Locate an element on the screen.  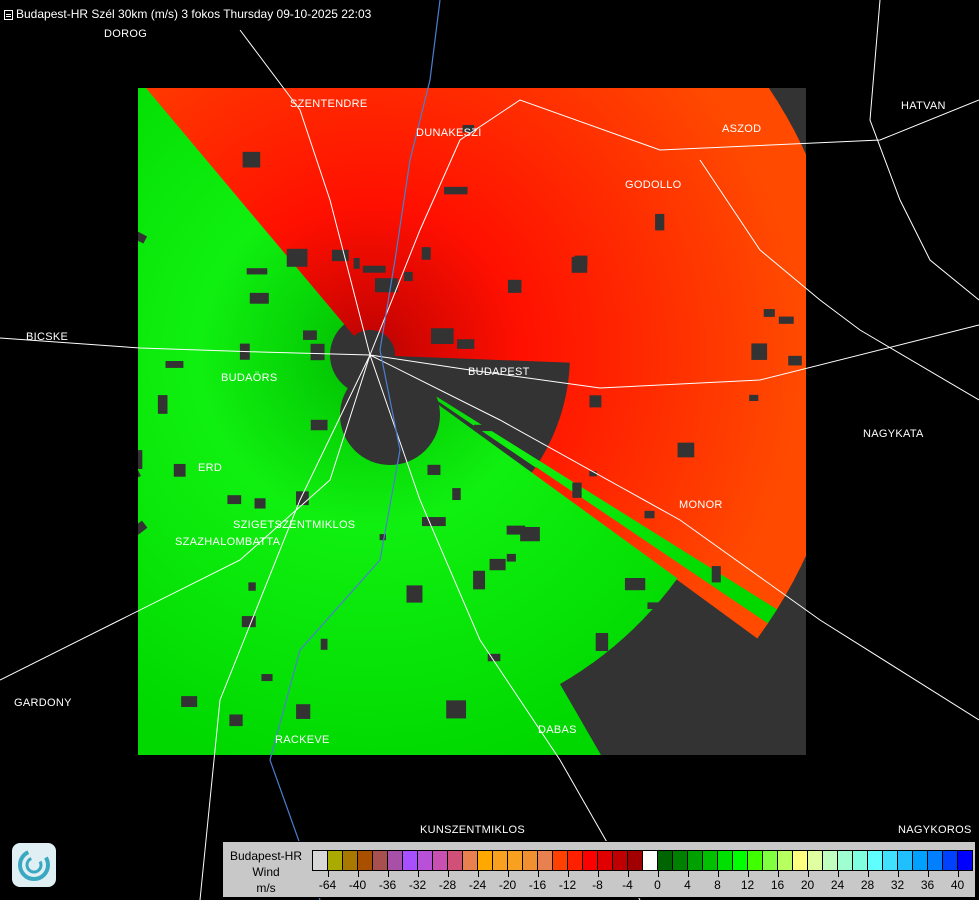
legend-tick-label: -20 is located at coordinates (507, 885).